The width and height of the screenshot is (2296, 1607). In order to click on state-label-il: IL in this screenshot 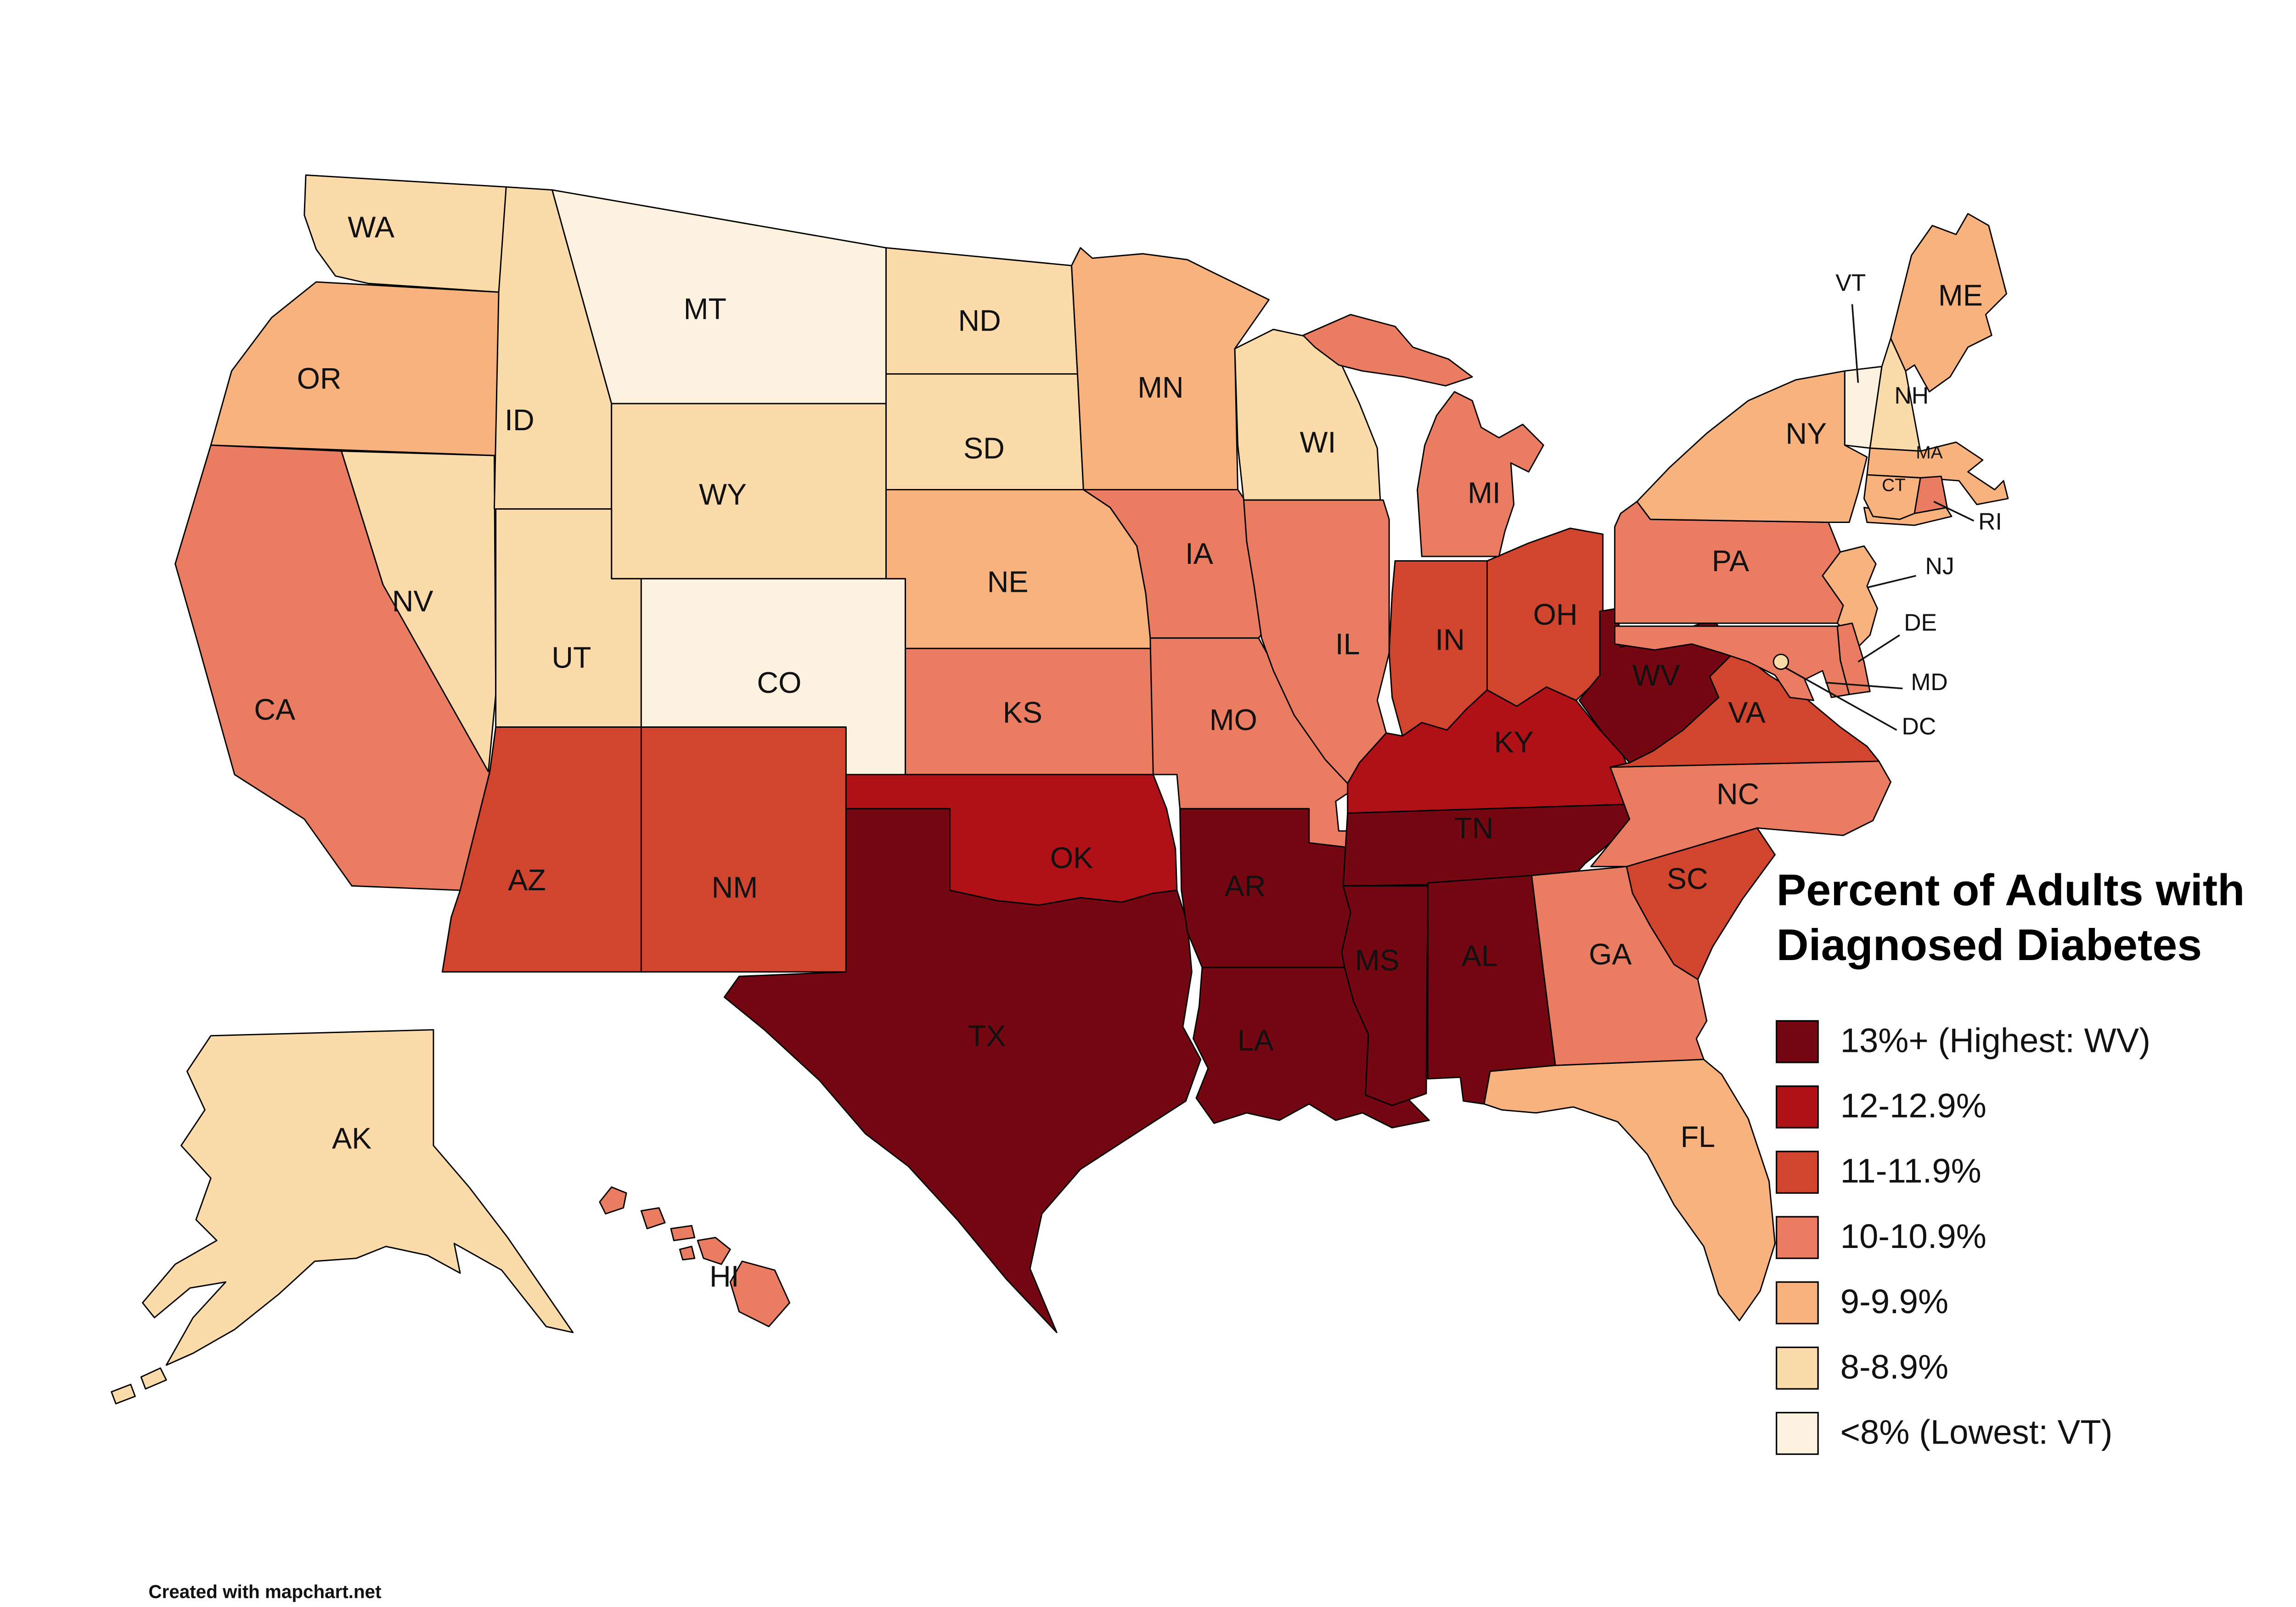, I will do `click(1347, 644)`.